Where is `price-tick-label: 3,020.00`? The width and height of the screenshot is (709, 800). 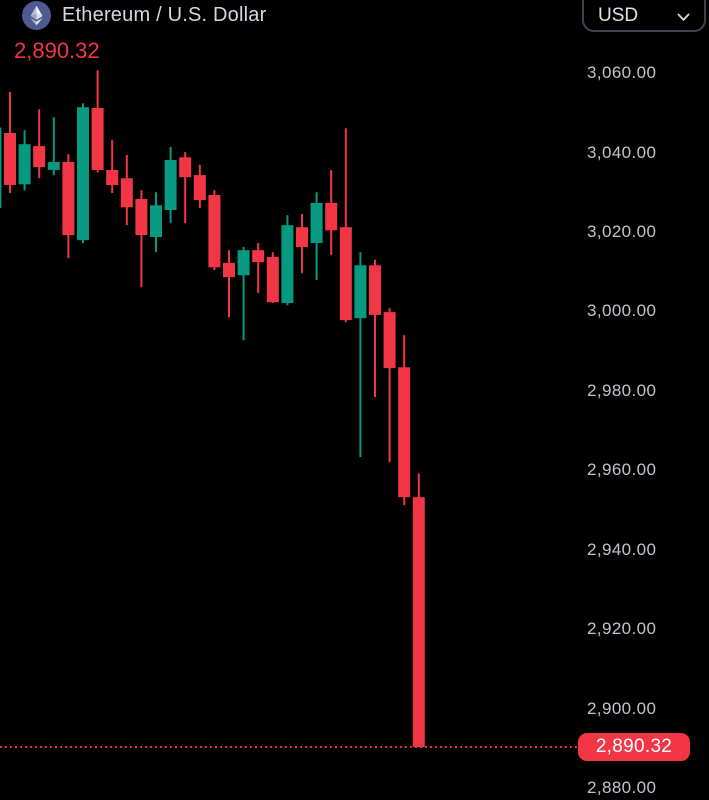 price-tick-label: 3,020.00 is located at coordinates (622, 231).